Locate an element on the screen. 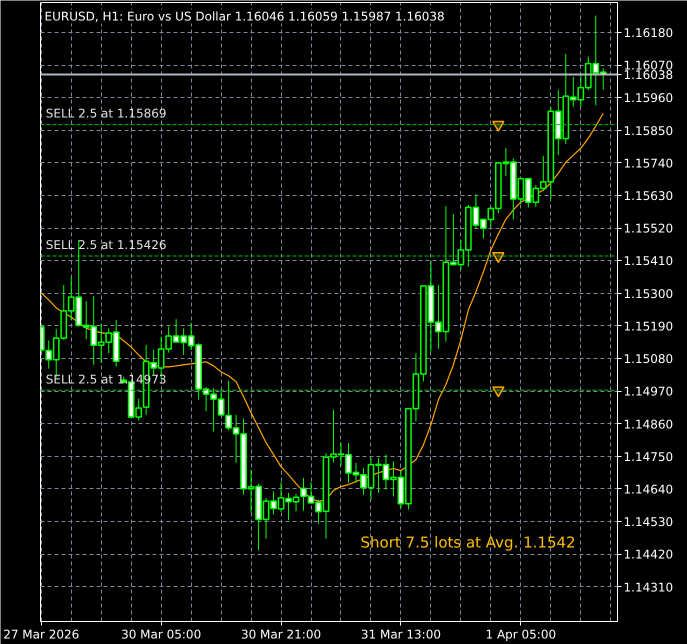  y-tick-label: 1.15740 is located at coordinates (649, 163).